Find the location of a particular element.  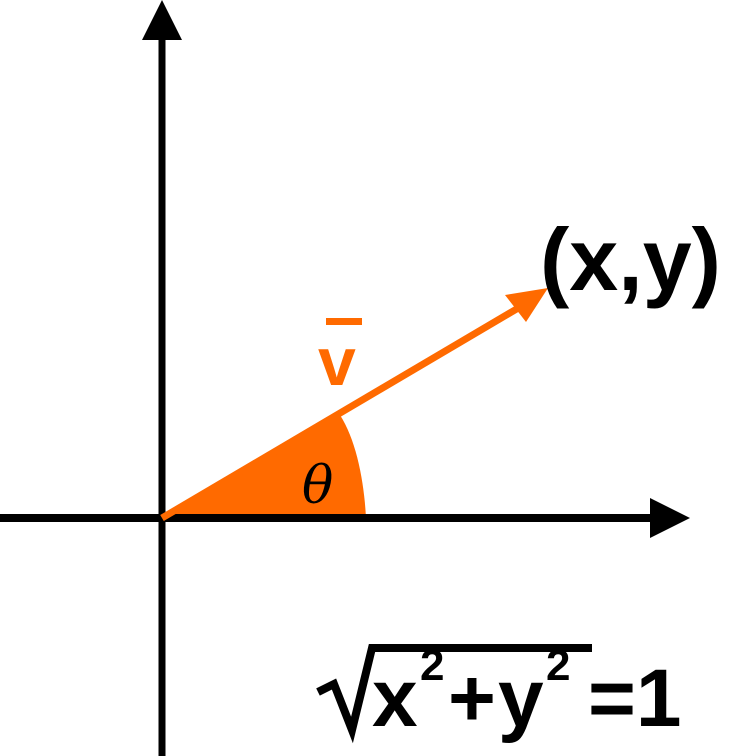

equation-exponent-2: 2 is located at coordinates (558, 665).